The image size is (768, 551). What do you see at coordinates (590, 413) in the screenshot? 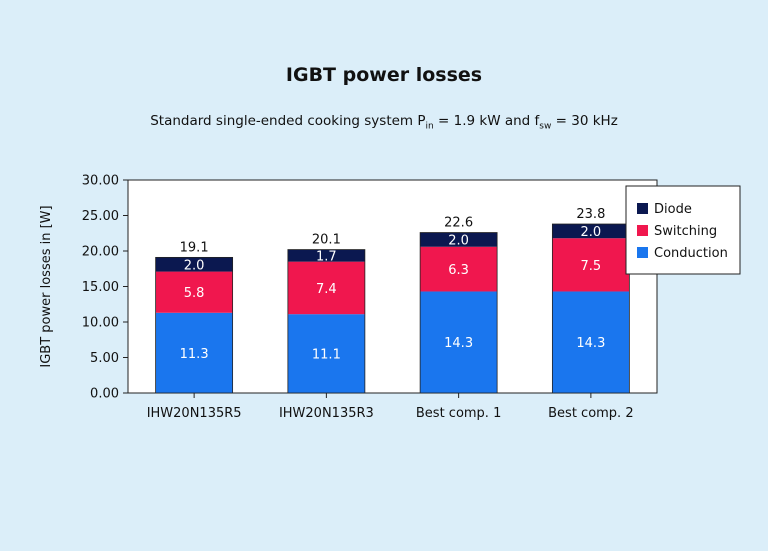
I see `x-tick-label: Best comp. 2` at bounding box center [590, 413].